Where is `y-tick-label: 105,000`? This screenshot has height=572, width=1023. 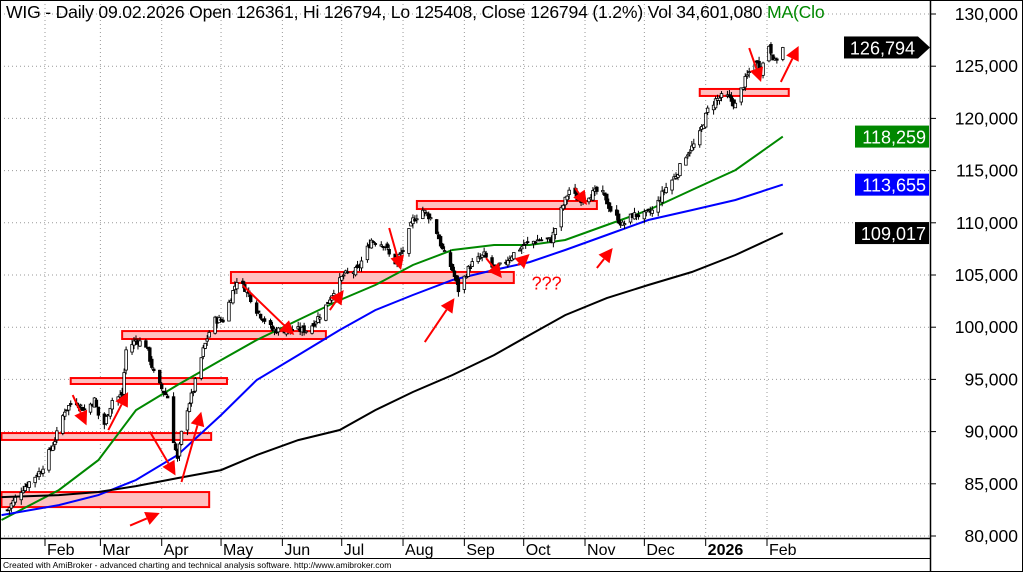 y-tick-label: 105,000 is located at coordinates (987, 275).